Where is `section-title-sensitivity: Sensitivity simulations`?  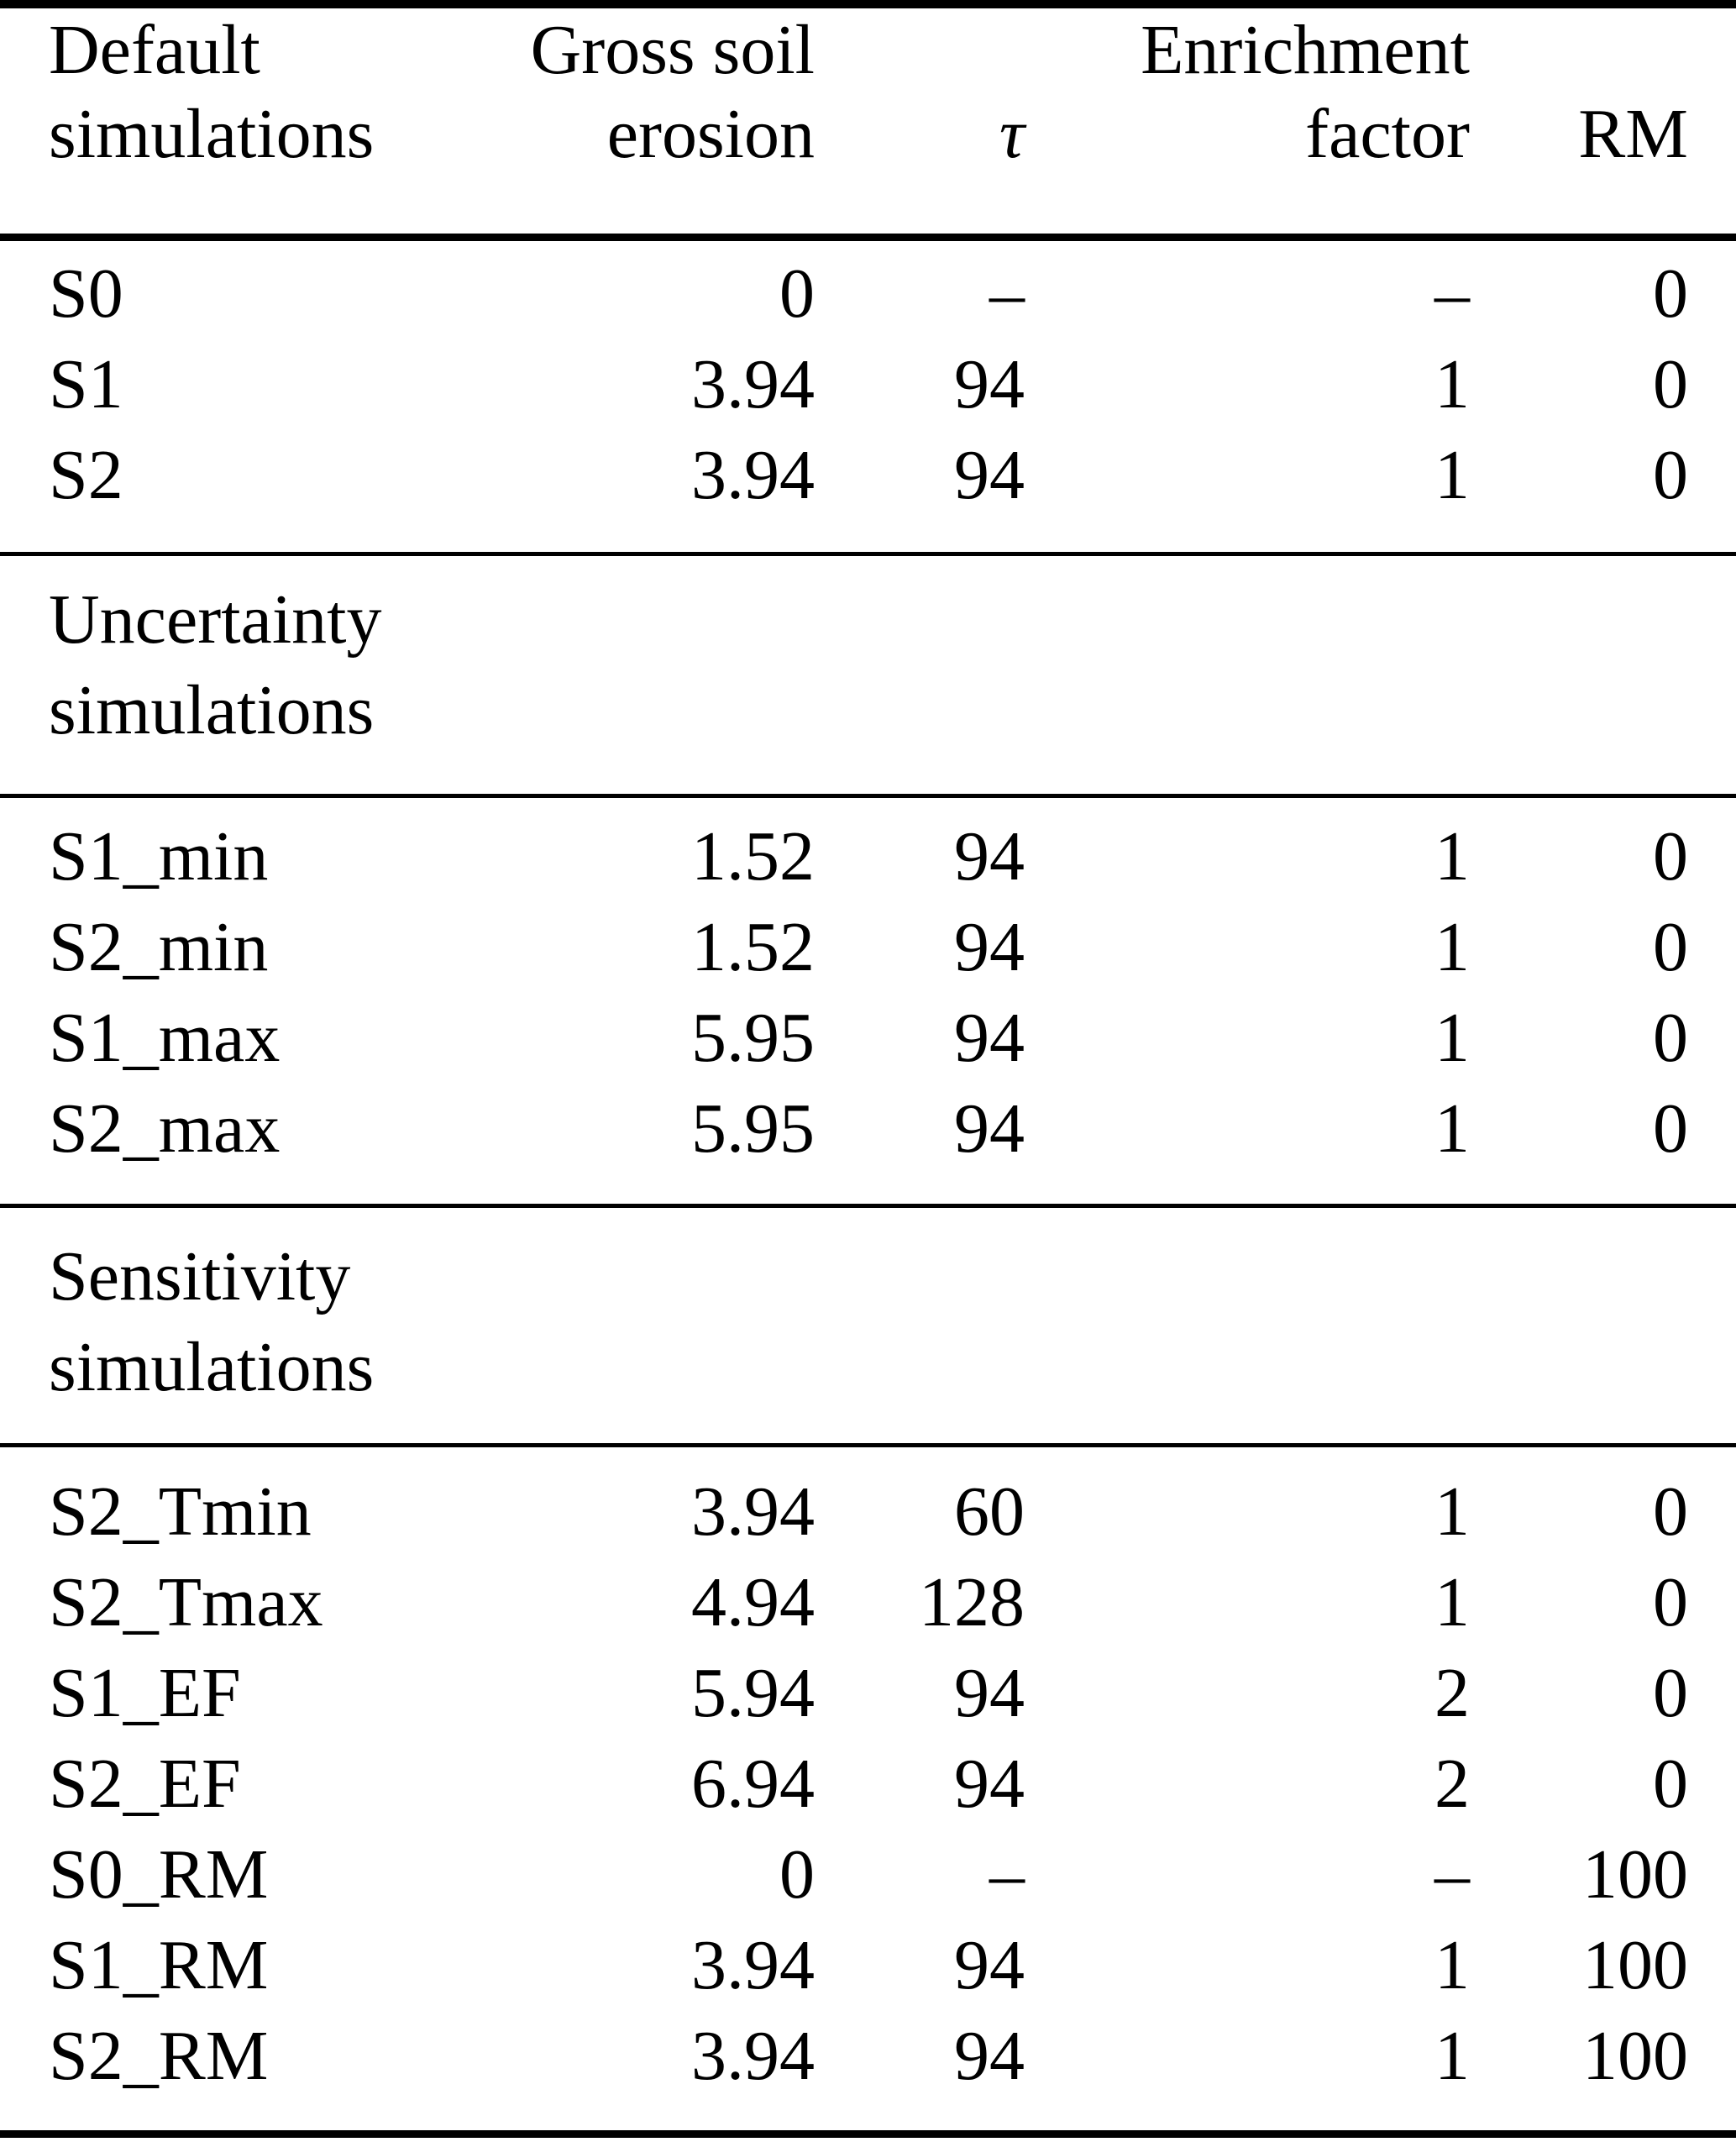
section-title-sensitivity: Sensitivity simulations is located at coordinates (868, 1325).